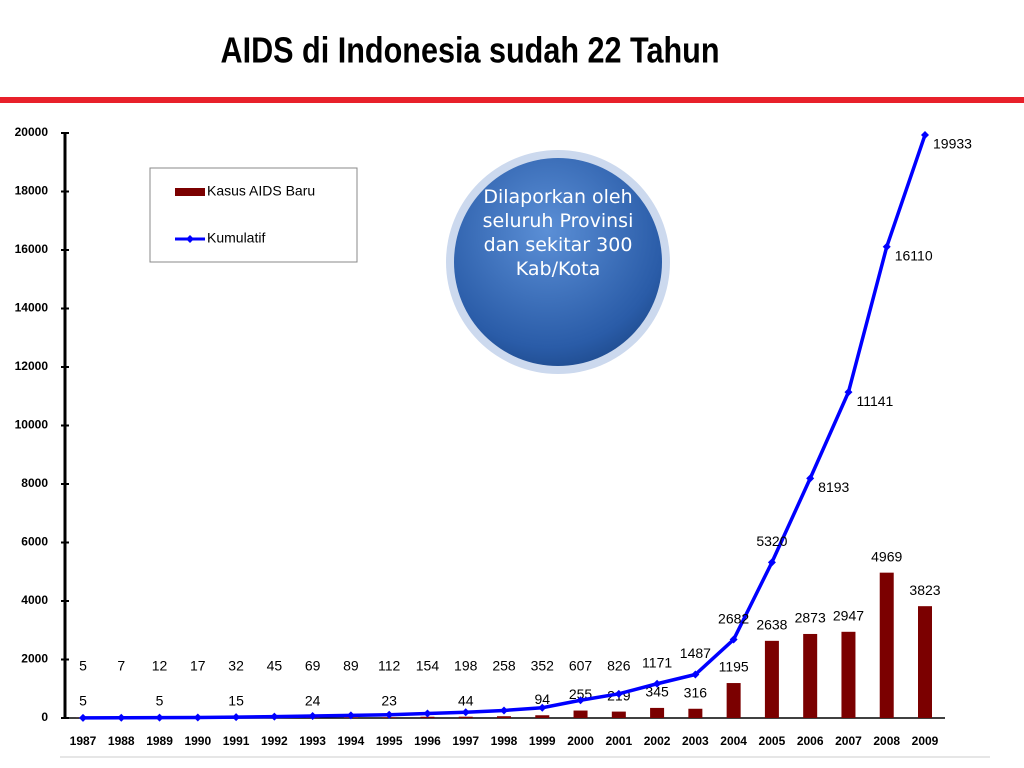 The width and height of the screenshot is (1024, 768). What do you see at coordinates (848, 741) in the screenshot?
I see `x-tick-label: 2007` at bounding box center [848, 741].